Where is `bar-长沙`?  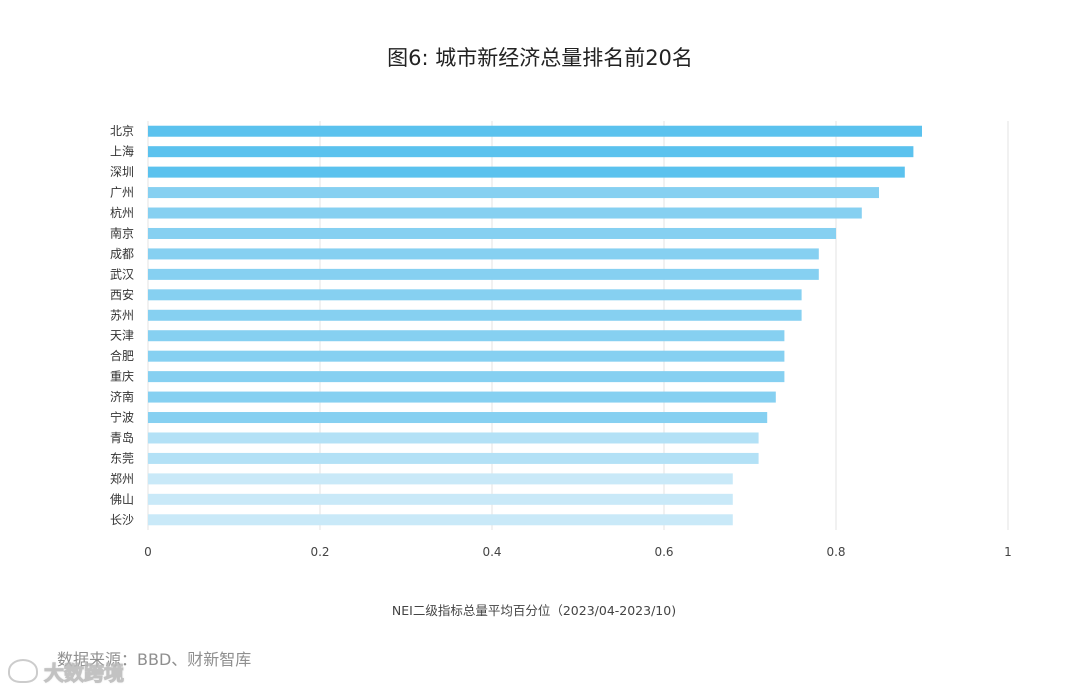
bar-长沙 is located at coordinates (440, 520).